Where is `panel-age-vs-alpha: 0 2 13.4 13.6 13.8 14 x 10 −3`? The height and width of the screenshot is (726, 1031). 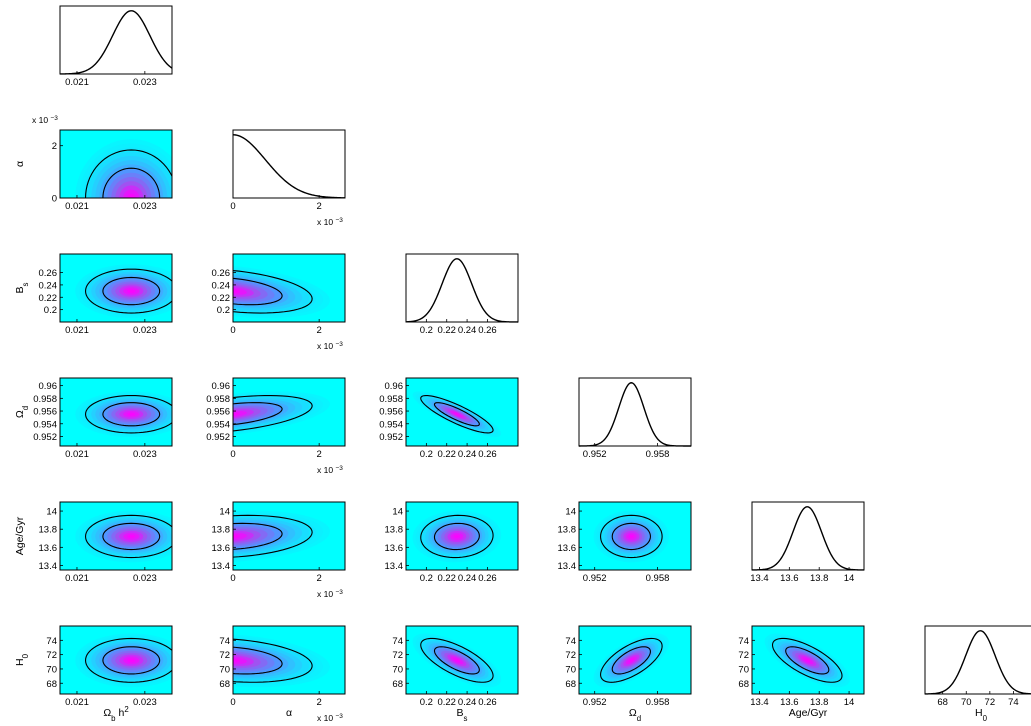 panel-age-vs-alpha: 0 2 13.4 13.6 13.8 14 x 10 −3 is located at coordinates (279, 550).